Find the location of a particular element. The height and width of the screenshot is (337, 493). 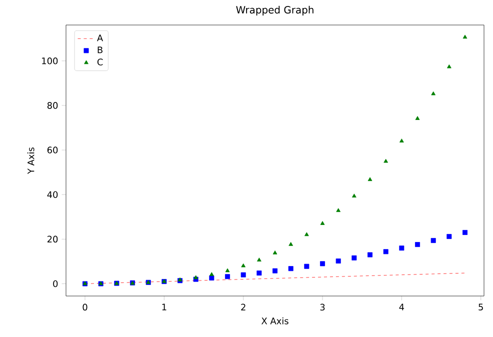

x-tick-label: 4 is located at coordinates (401, 307).